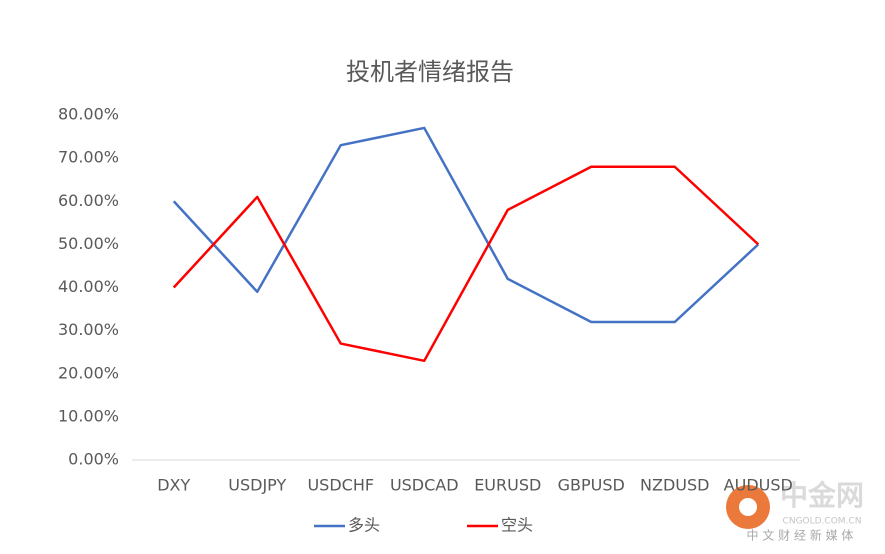 This screenshot has height=554, width=885. I want to click on chart-title: 投机者情绪报告, so click(430, 72).